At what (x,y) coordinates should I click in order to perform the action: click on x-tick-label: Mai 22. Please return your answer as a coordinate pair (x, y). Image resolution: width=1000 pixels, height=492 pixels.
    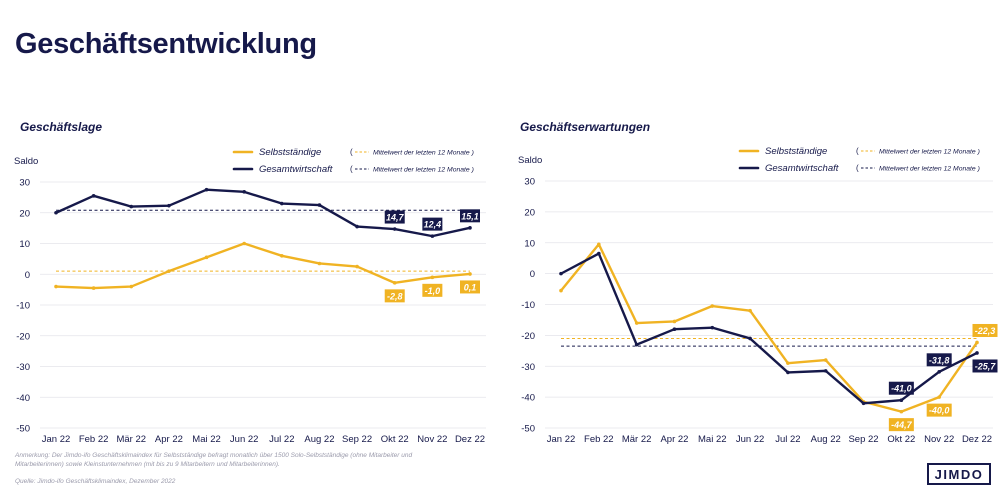
    Looking at the image, I should click on (206, 439).